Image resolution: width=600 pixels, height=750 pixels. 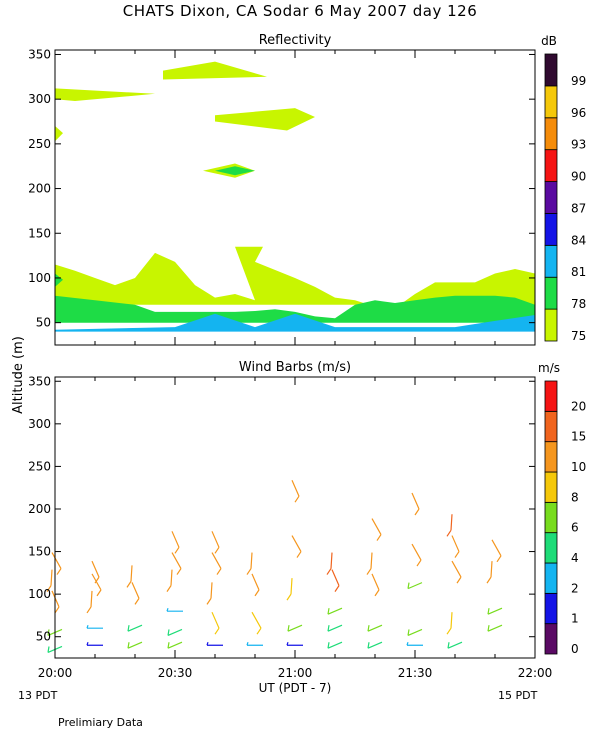 What do you see at coordinates (575, 619) in the screenshot?
I see `colorbar-label: 1` at bounding box center [575, 619].